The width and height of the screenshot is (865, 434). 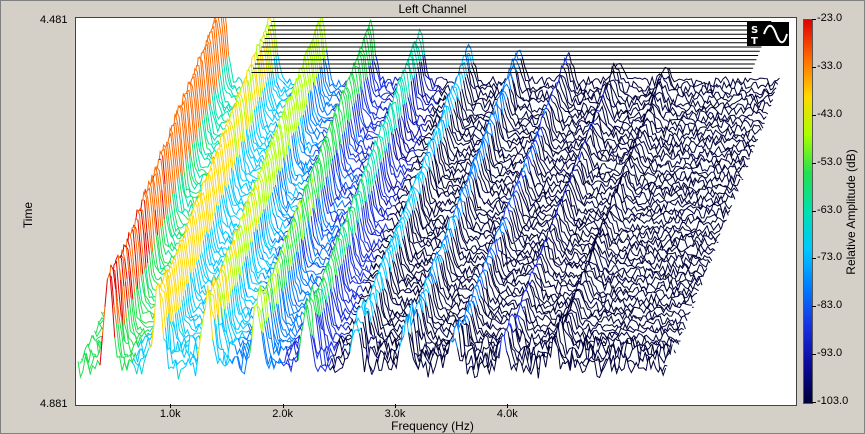 What do you see at coordinates (830, 18) in the screenshot?
I see `colorbar-tick-label: -23.0` at bounding box center [830, 18].